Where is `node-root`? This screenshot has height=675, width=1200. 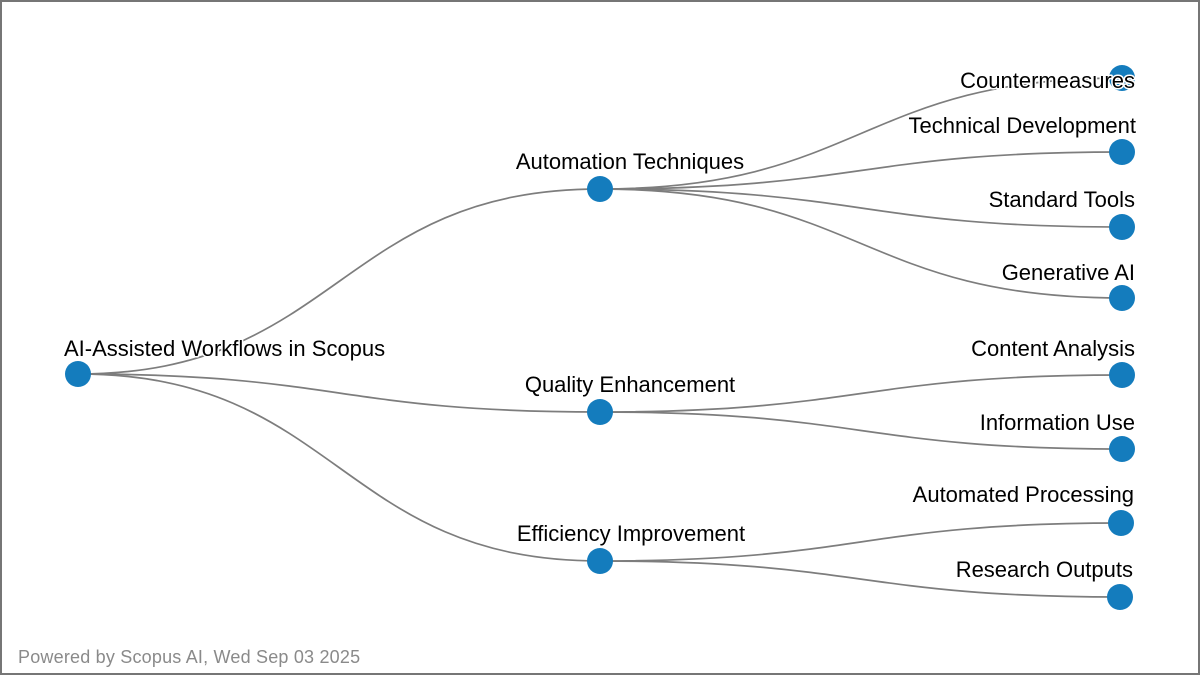
node-root is located at coordinates (78, 374).